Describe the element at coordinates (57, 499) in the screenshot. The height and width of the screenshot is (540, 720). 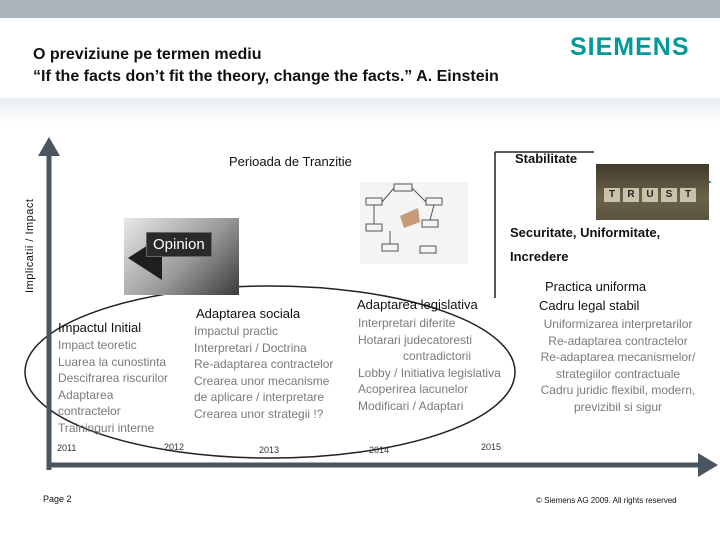
I see `page-number: Page 2` at that location.